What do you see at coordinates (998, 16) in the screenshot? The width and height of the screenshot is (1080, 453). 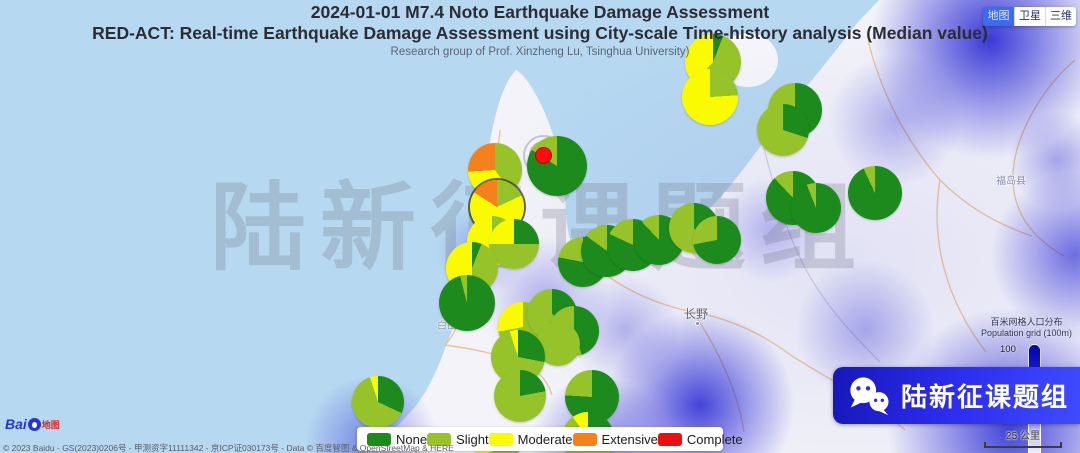 I see `map-view-button-地图: 地图` at bounding box center [998, 16].